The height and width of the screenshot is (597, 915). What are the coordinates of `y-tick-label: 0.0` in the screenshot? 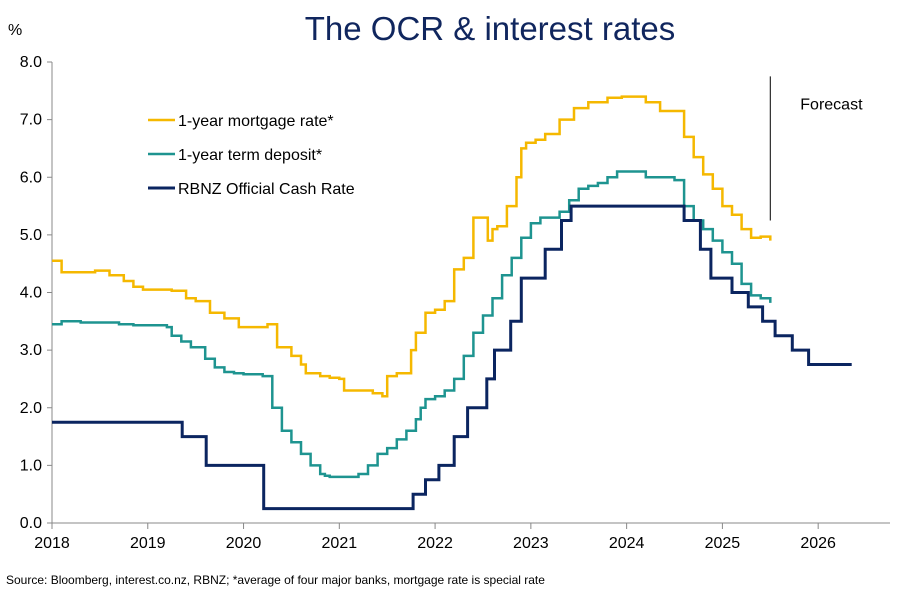 It's located at (31, 523).